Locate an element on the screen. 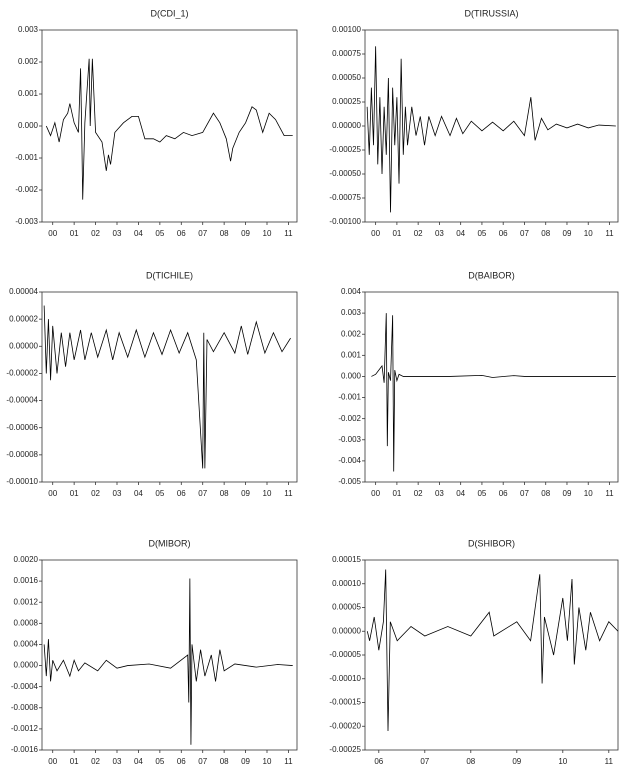  y-tick-label: 0.00075 is located at coordinates (346, 53).